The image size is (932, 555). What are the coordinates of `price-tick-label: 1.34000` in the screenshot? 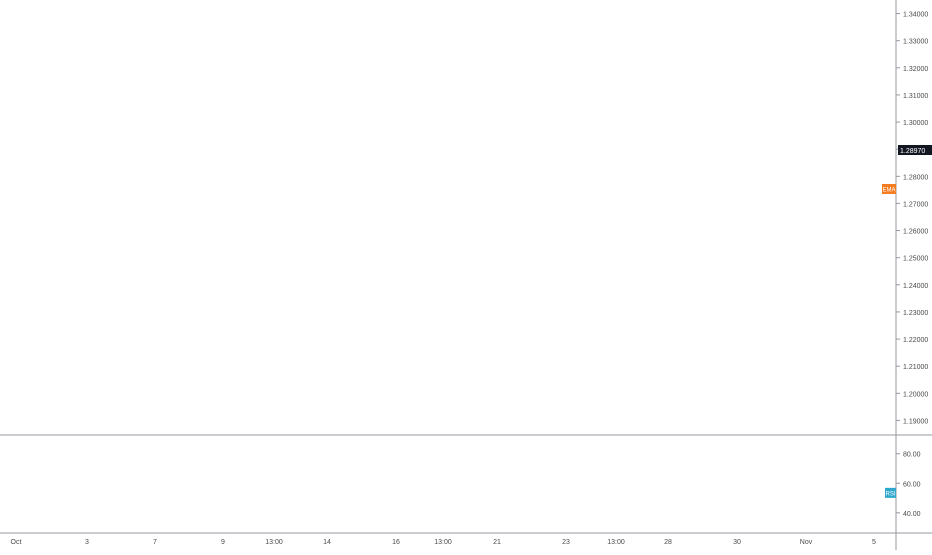 It's located at (915, 15).